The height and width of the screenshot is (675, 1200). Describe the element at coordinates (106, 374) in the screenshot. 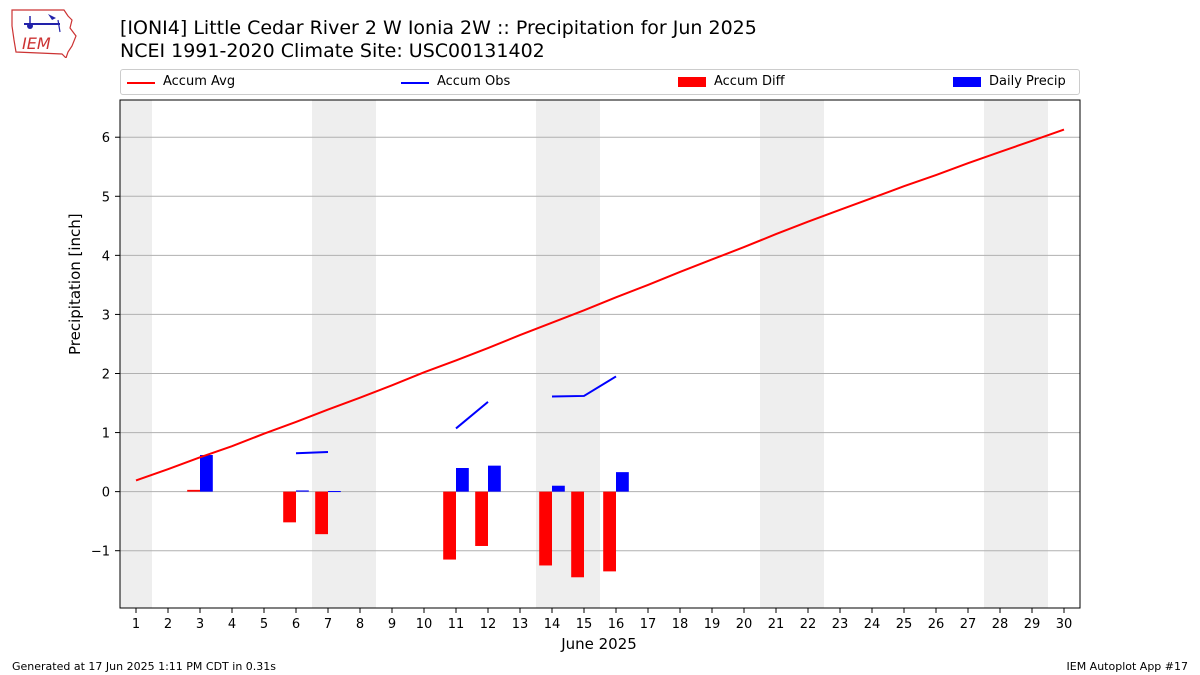

I see `y-tick-label: 2` at that location.